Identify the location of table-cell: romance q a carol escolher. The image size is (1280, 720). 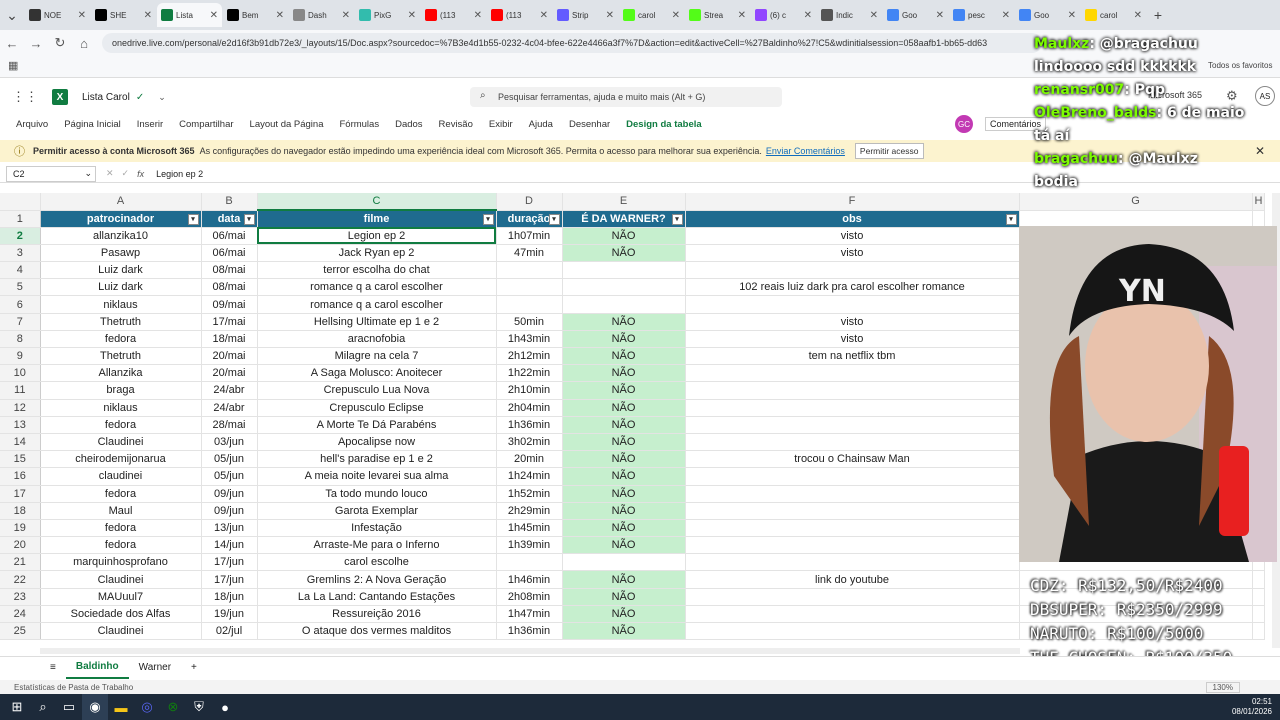
(377, 287).